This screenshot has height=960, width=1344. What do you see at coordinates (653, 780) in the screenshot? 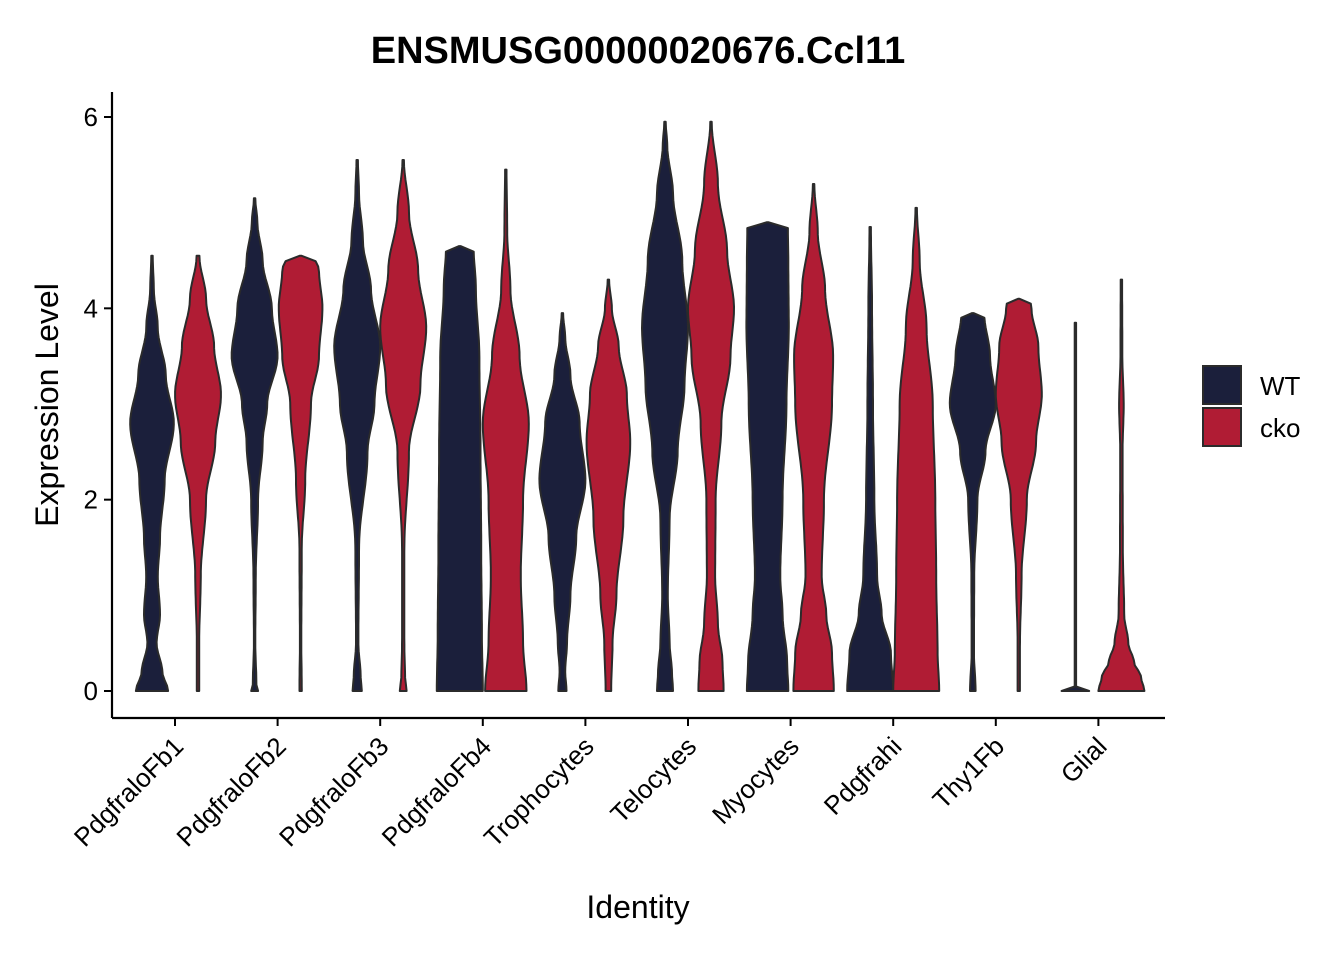
I see `x-tick-label: Telocytes` at bounding box center [653, 780].